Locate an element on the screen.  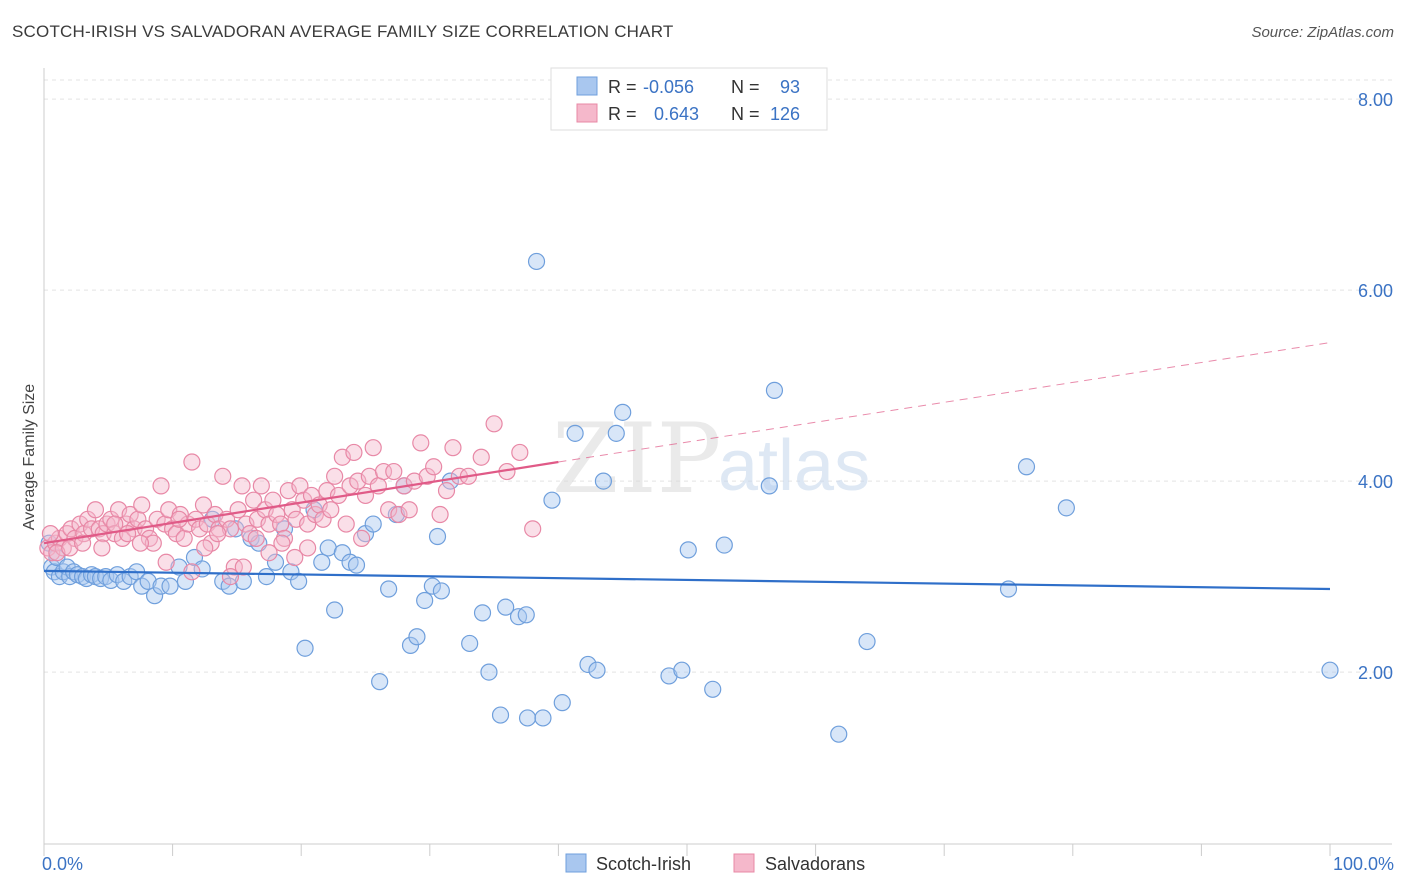
legend-n-label-1: N = is located at coordinates (745, 114).